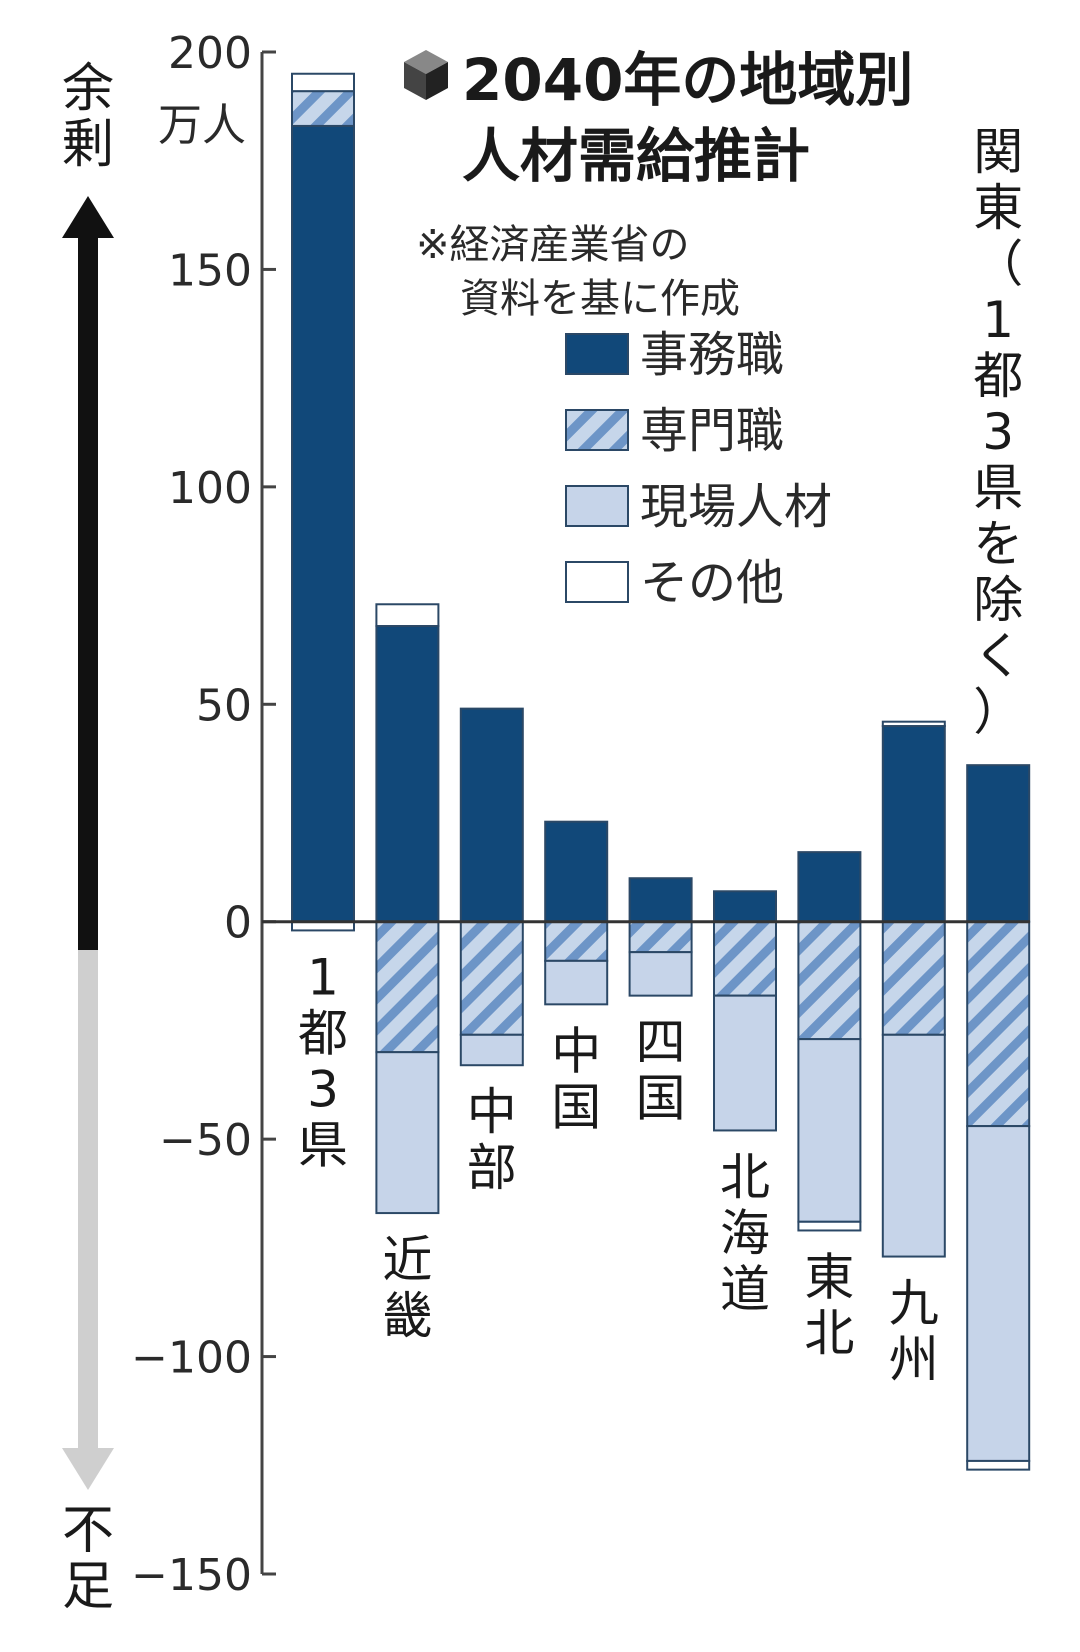 Image resolution: width=1080 pixels, height=1652 pixels. What do you see at coordinates (210, 53) in the screenshot?
I see `y-tick-label: 200` at bounding box center [210, 53].